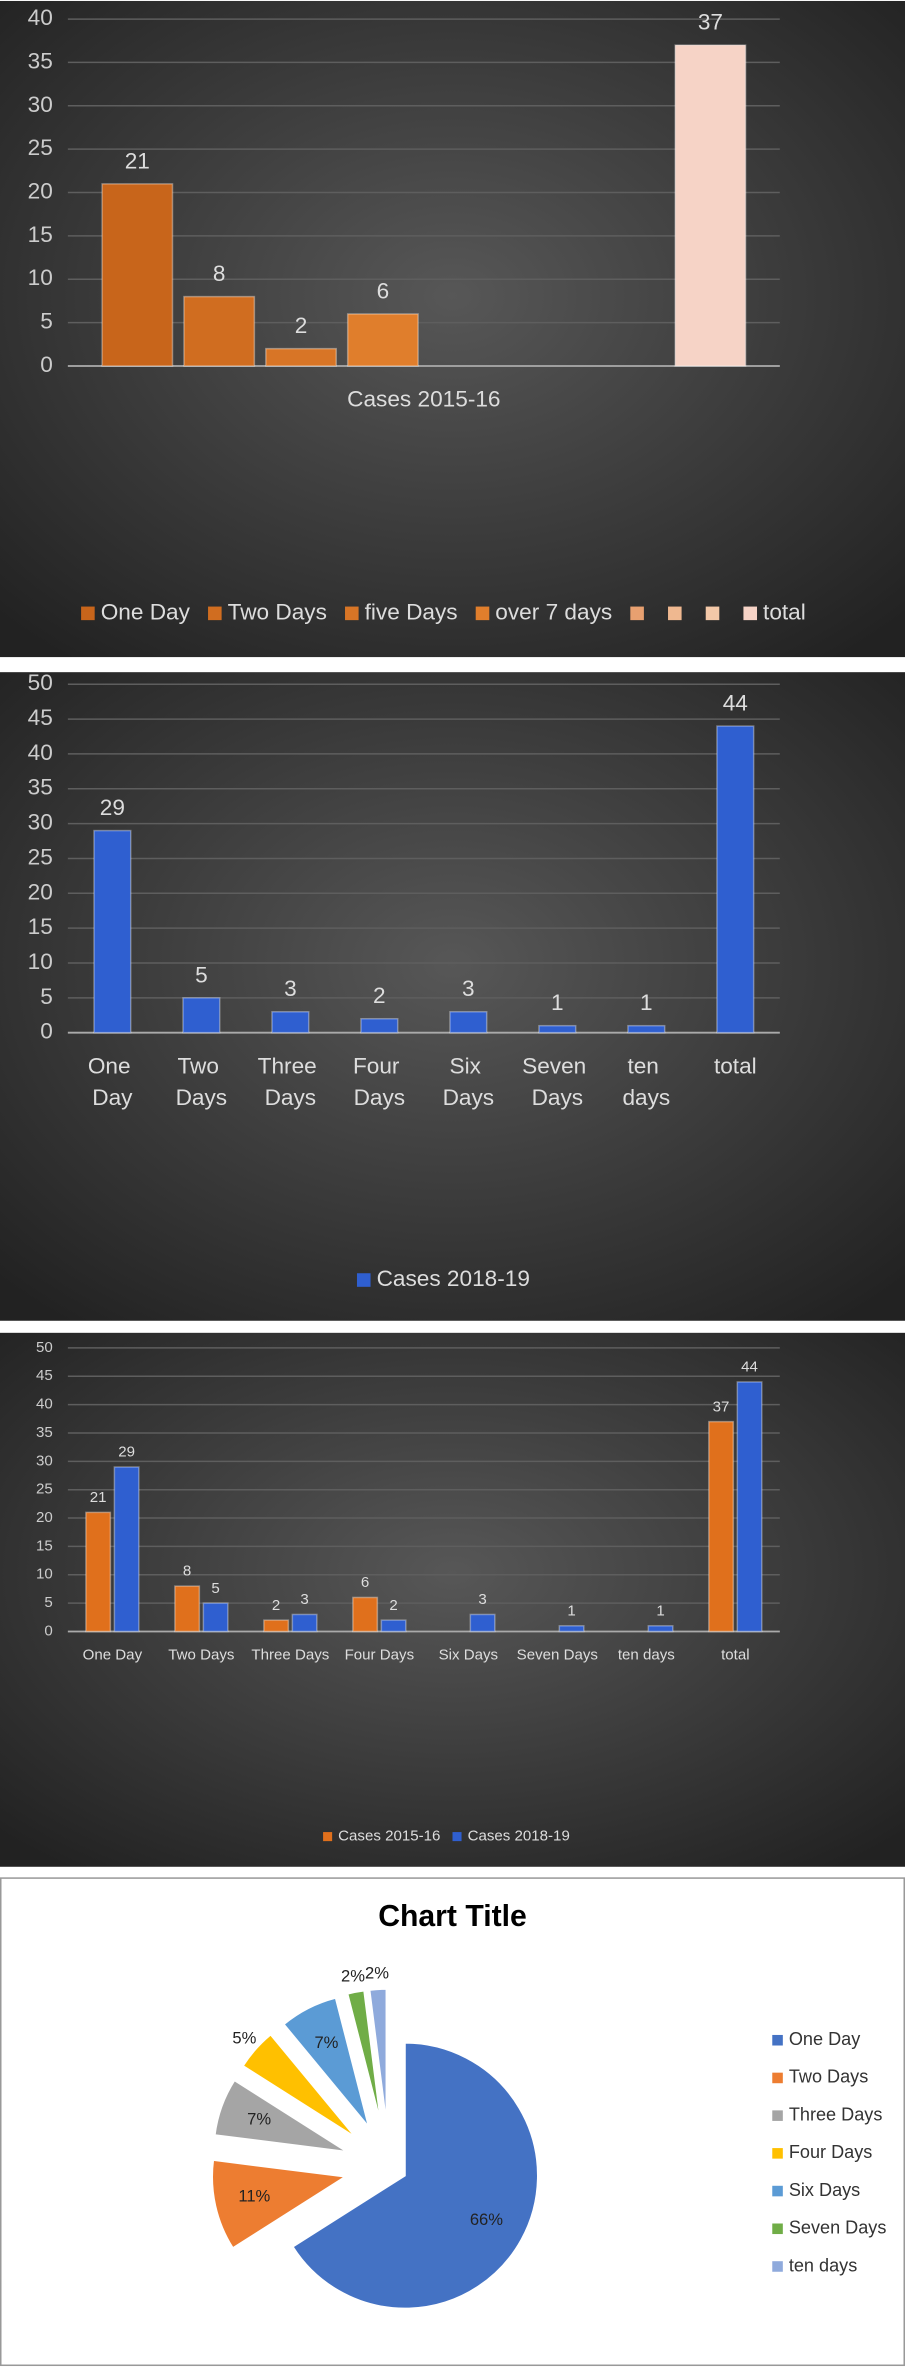  What do you see at coordinates (823, 2265) in the screenshot?
I see `legend-label: ten days` at bounding box center [823, 2265].